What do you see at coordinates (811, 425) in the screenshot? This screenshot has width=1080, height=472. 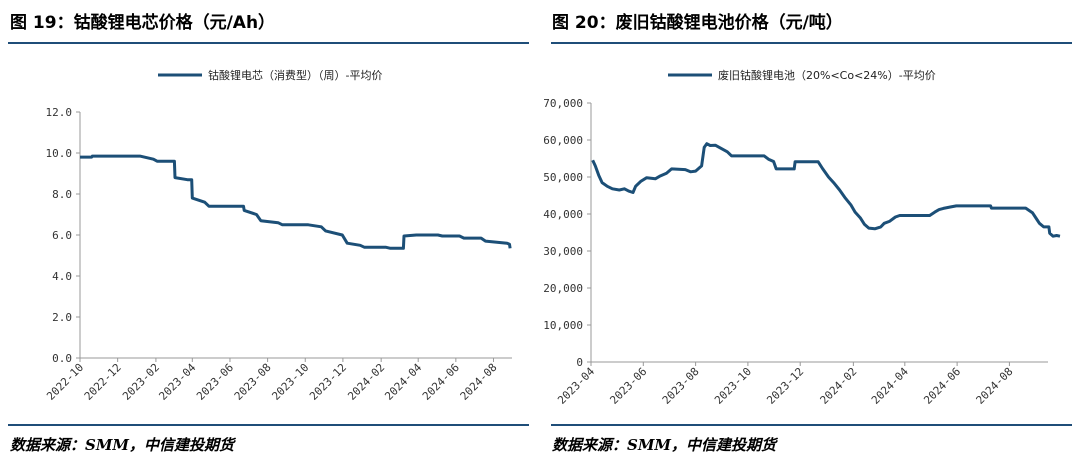 I see `right-bottom-rule` at bounding box center [811, 425].